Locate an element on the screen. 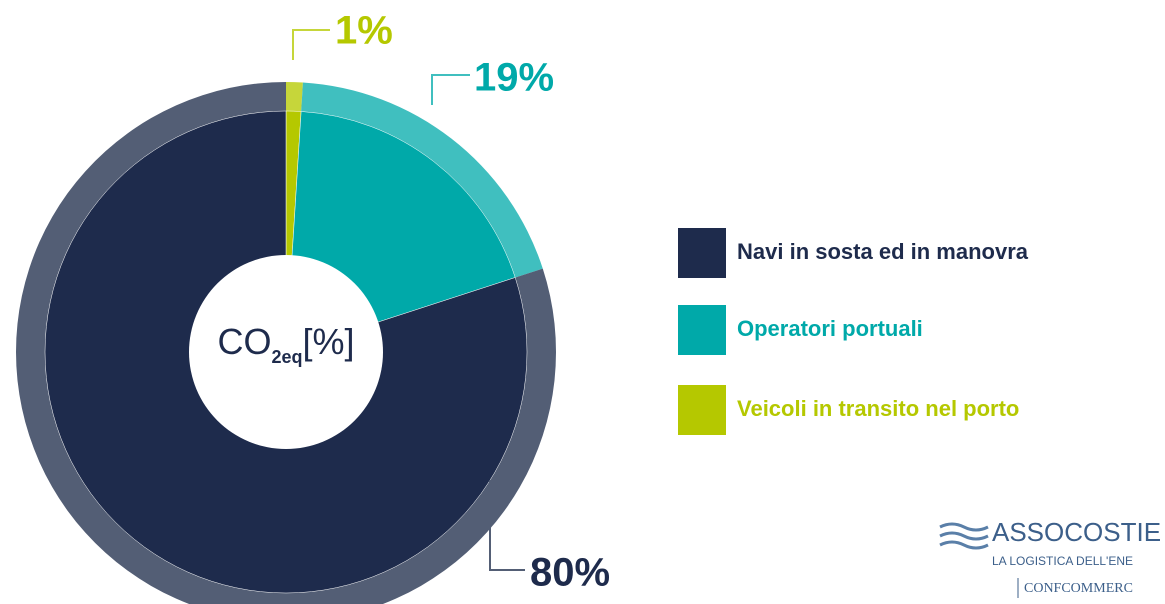 Image resolution: width=1165 pixels, height=604 pixels. center-label-part: 2eq is located at coordinates (286, 357).